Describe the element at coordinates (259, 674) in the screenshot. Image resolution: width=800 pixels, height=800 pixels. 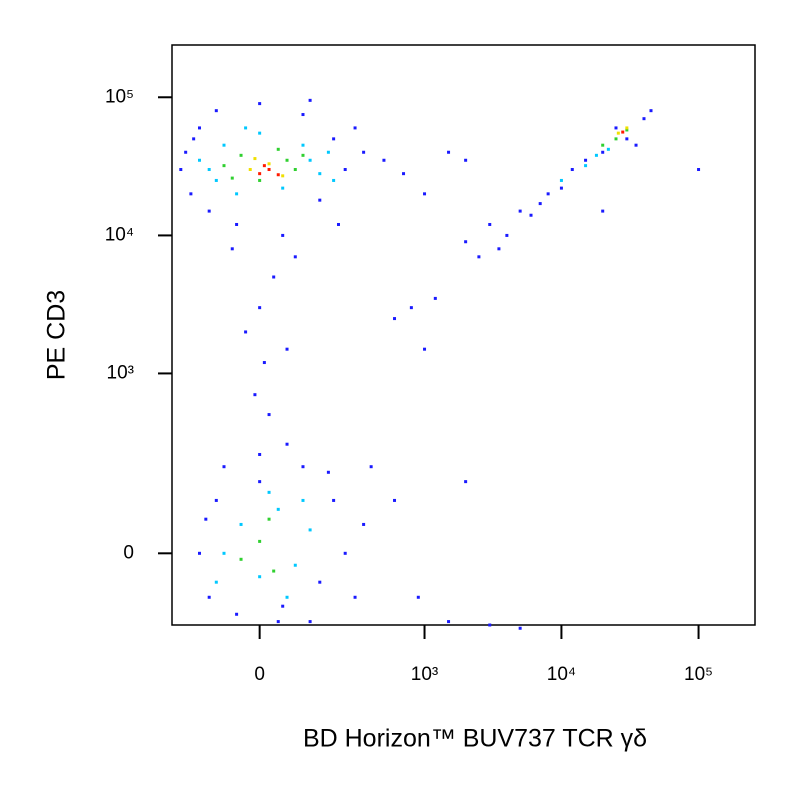
I see `x-tick-label: 0` at that location.